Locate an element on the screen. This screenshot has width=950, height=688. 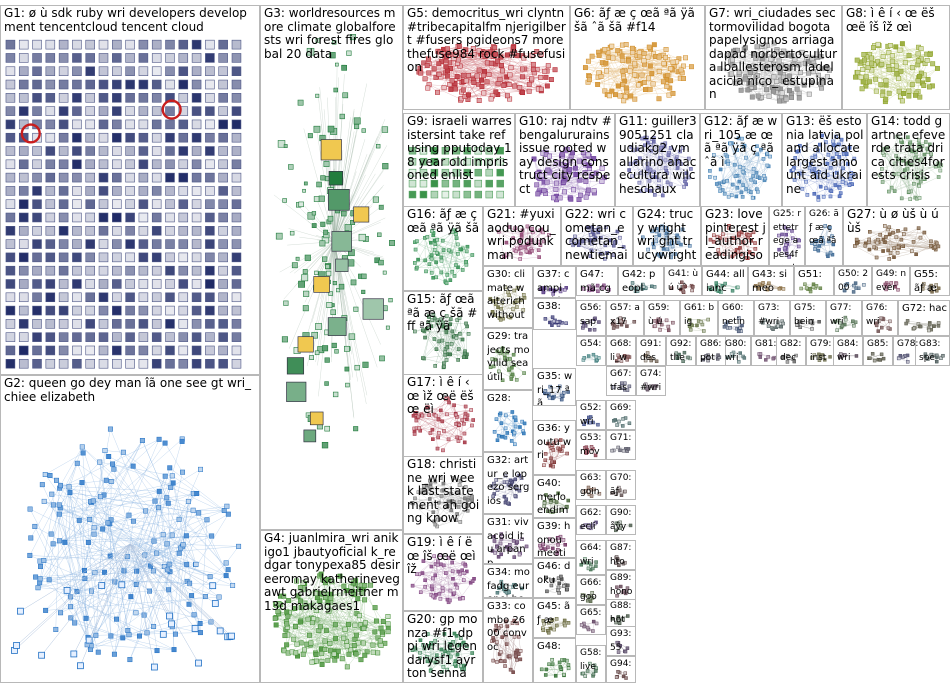
group-graph-g4 is located at coordinates (331, 620).